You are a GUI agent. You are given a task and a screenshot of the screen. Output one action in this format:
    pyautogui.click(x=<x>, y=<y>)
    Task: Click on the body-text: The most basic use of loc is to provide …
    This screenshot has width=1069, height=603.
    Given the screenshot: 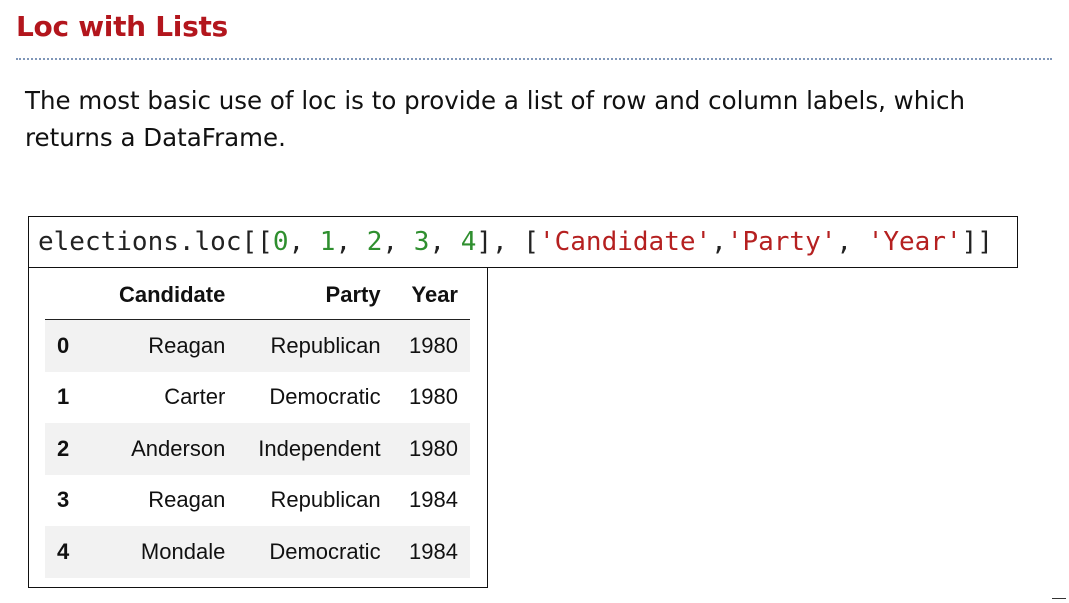 What is the action you would take?
    pyautogui.click(x=525, y=119)
    